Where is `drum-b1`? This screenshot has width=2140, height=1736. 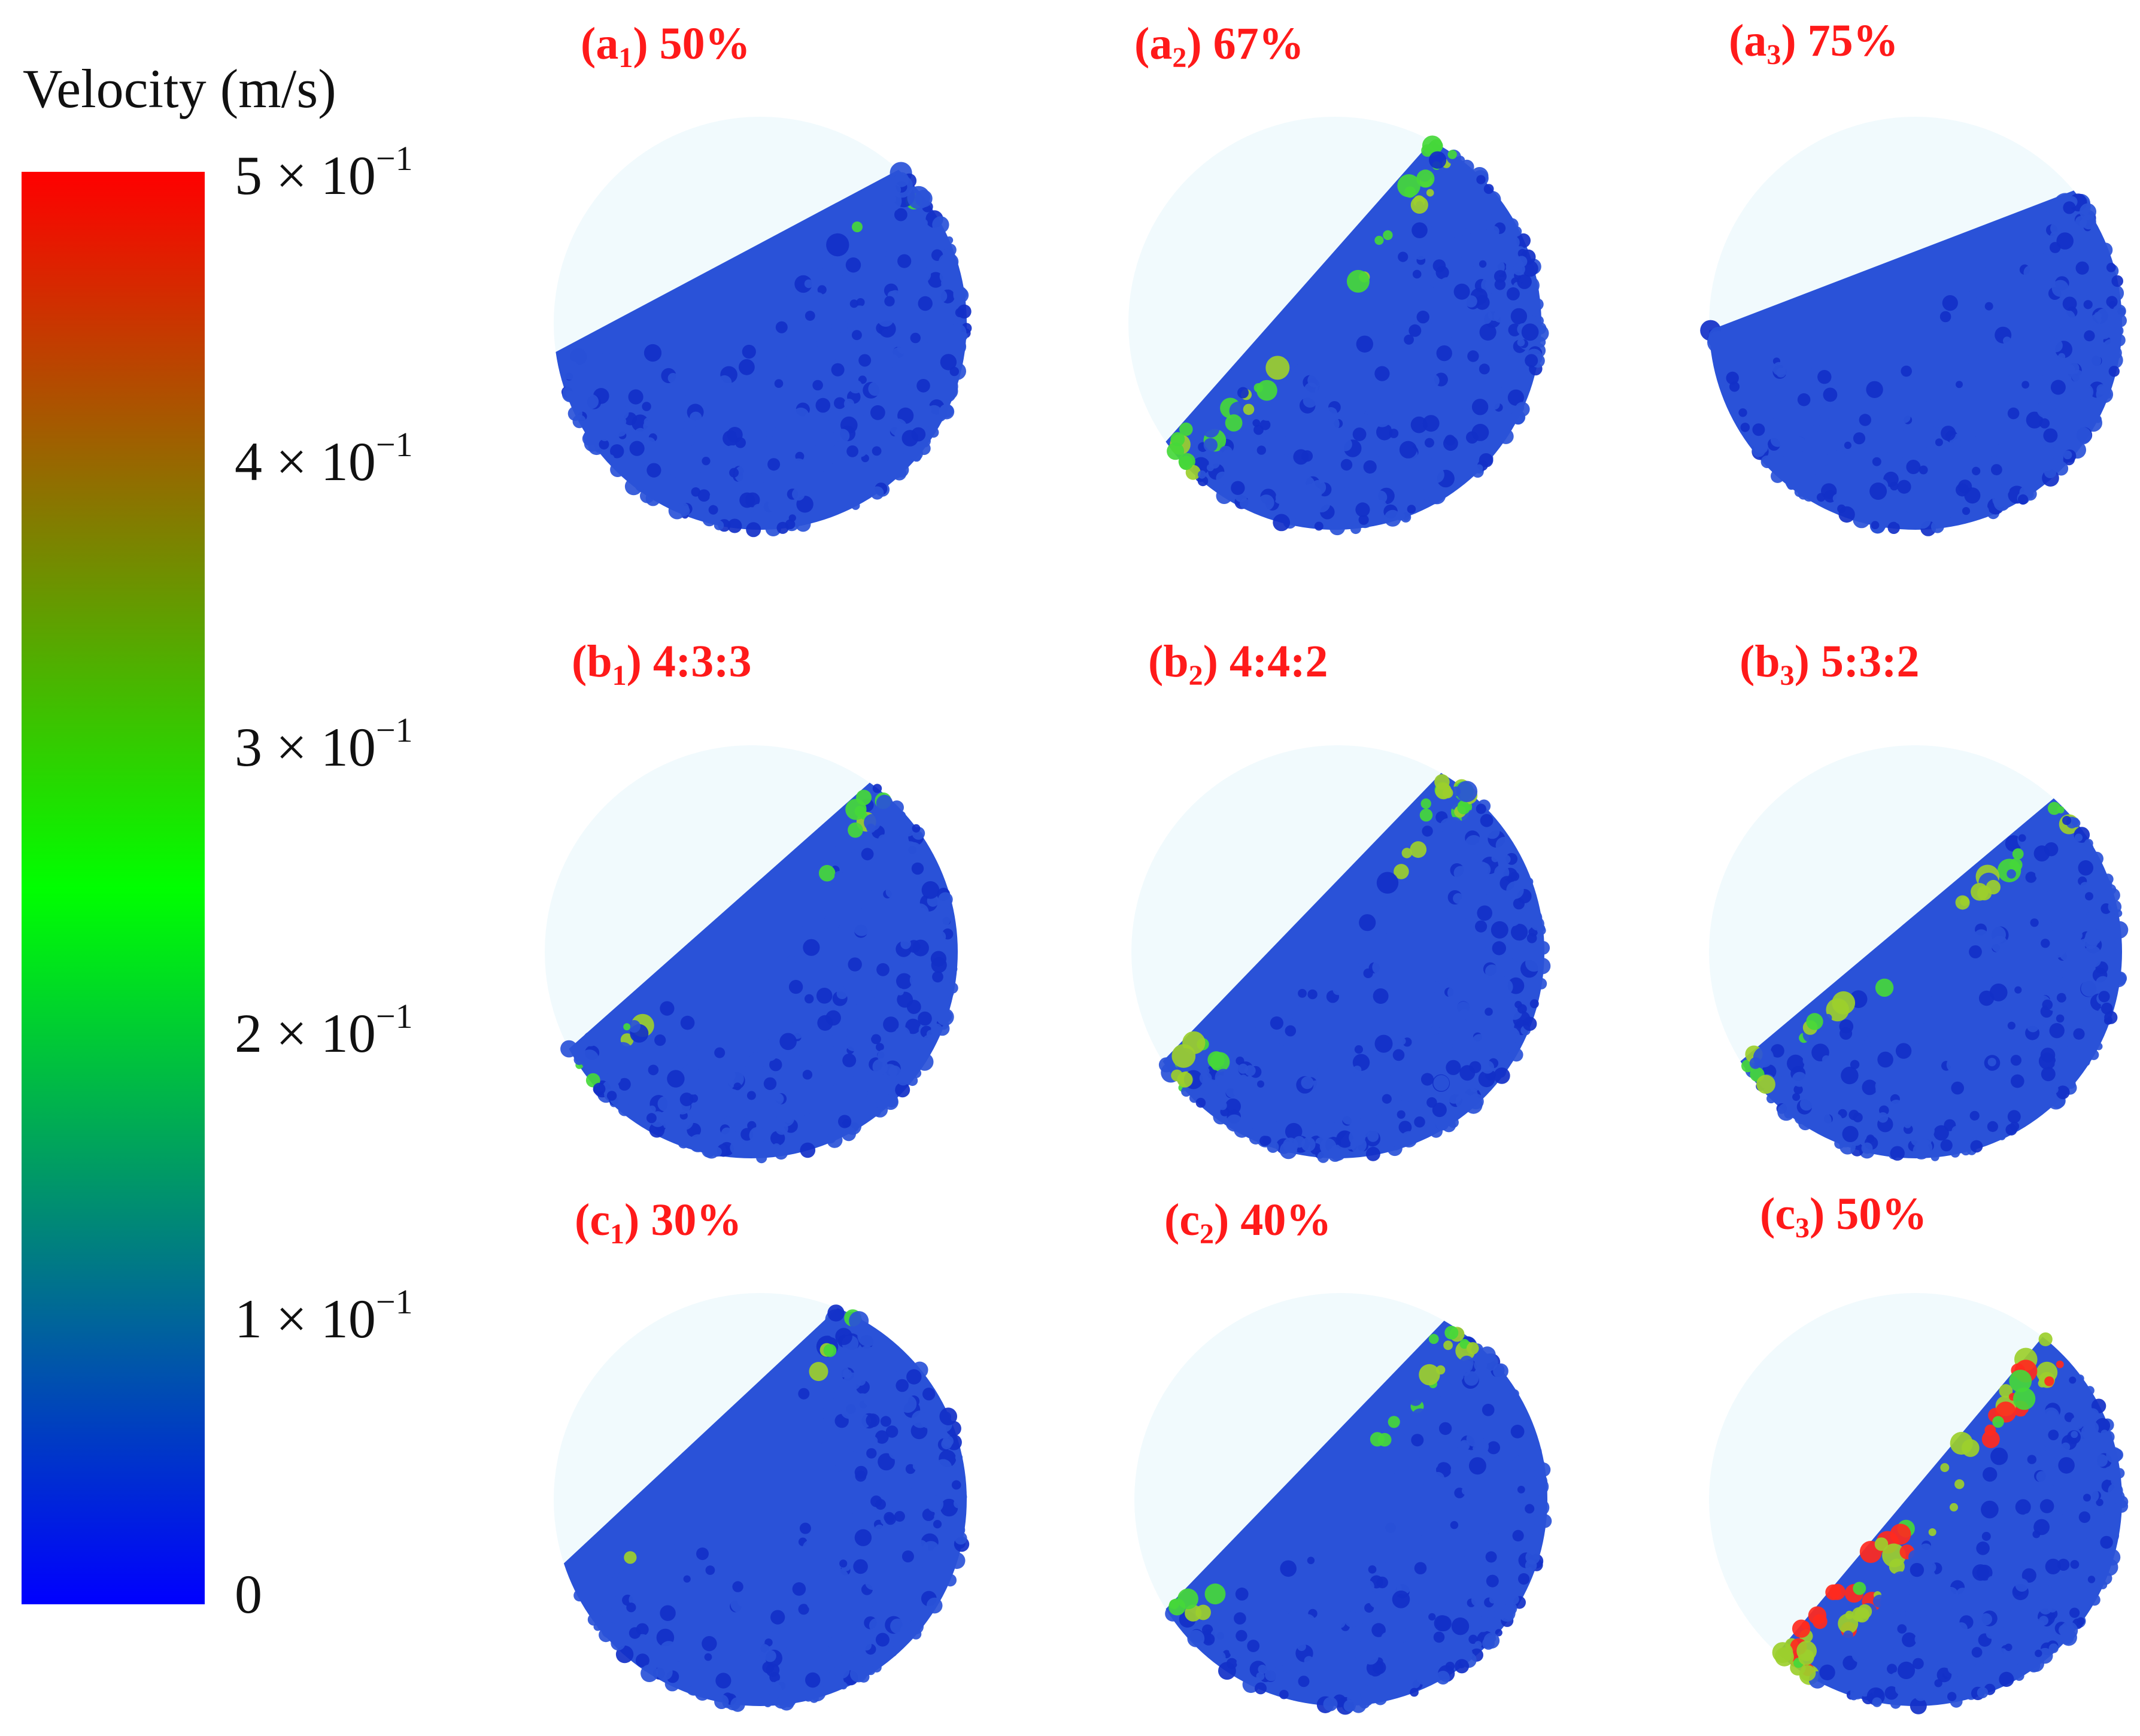 drum-b1 is located at coordinates (751, 954).